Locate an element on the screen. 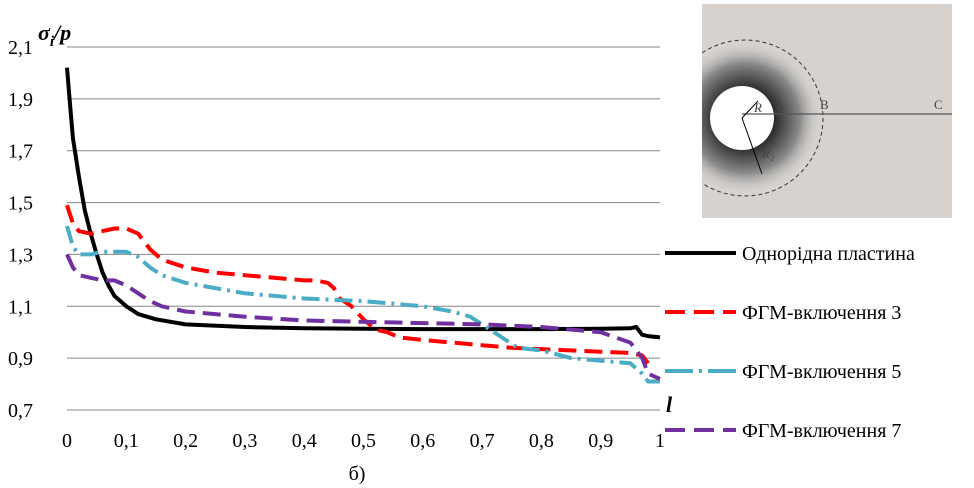 The height and width of the screenshot is (488, 974). y-tick-labels: 0,7 0,9 1,1 1,3 1,5 1,7 1,9 2,1 is located at coordinates (20, 229).